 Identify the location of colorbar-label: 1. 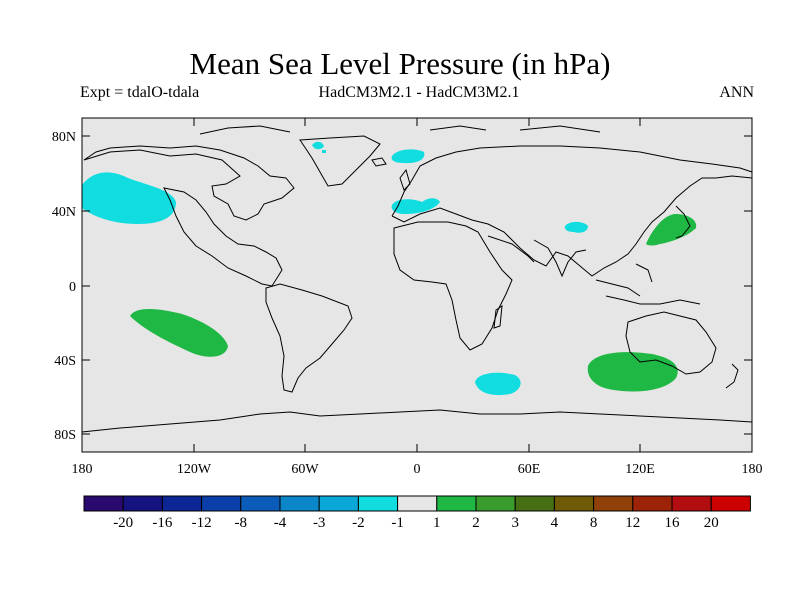
(437, 523).